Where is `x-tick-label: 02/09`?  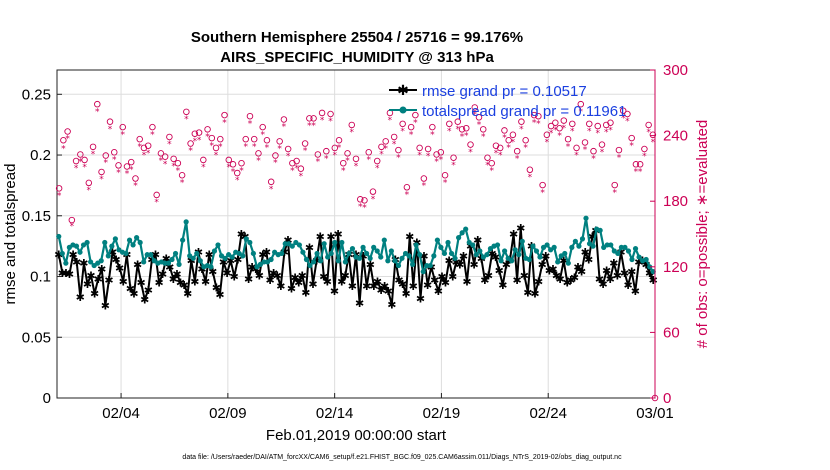
x-tick-label: 02/09 is located at coordinates (228, 413).